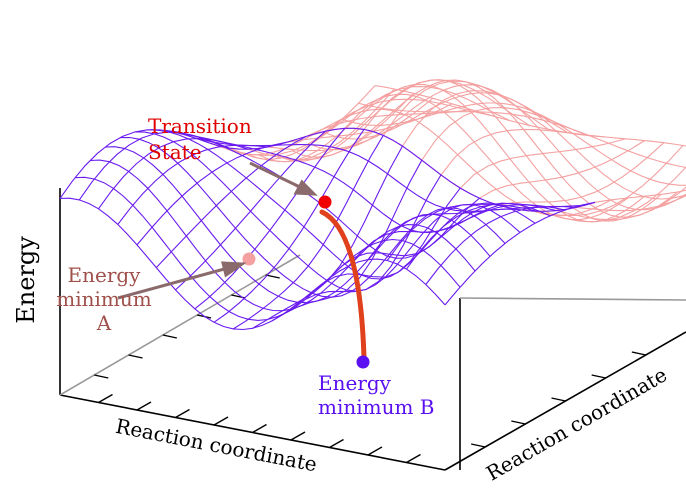 This screenshot has height=495, width=686. I want to click on transition-state-dot, so click(325, 202).